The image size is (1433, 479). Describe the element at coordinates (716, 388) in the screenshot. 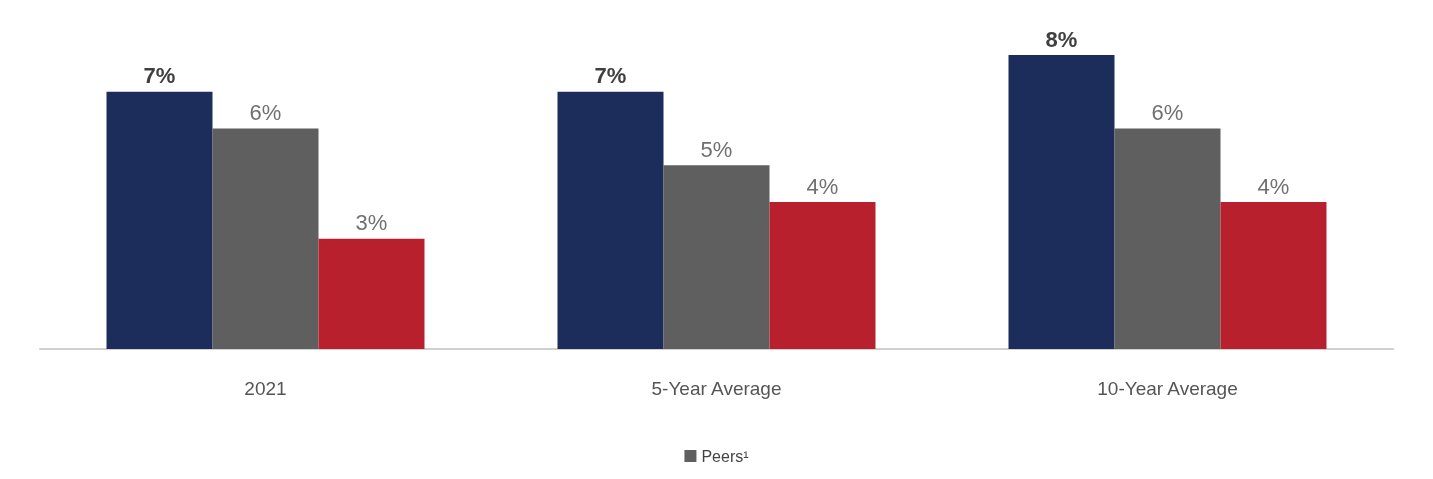

I see `x-tick-label: 5-Year Average` at that location.